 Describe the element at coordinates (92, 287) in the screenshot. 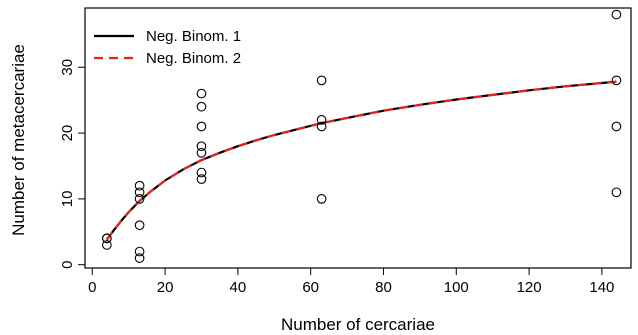

I see `x-tick-label: 0` at that location.